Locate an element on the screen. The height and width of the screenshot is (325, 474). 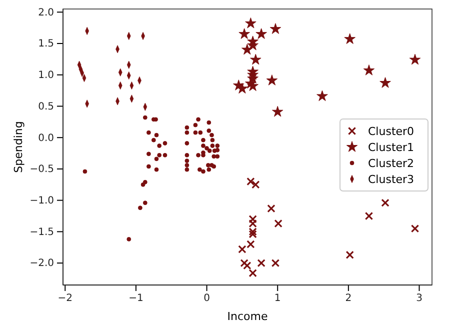
x-tick-label: 1 is located at coordinates (277, 298).